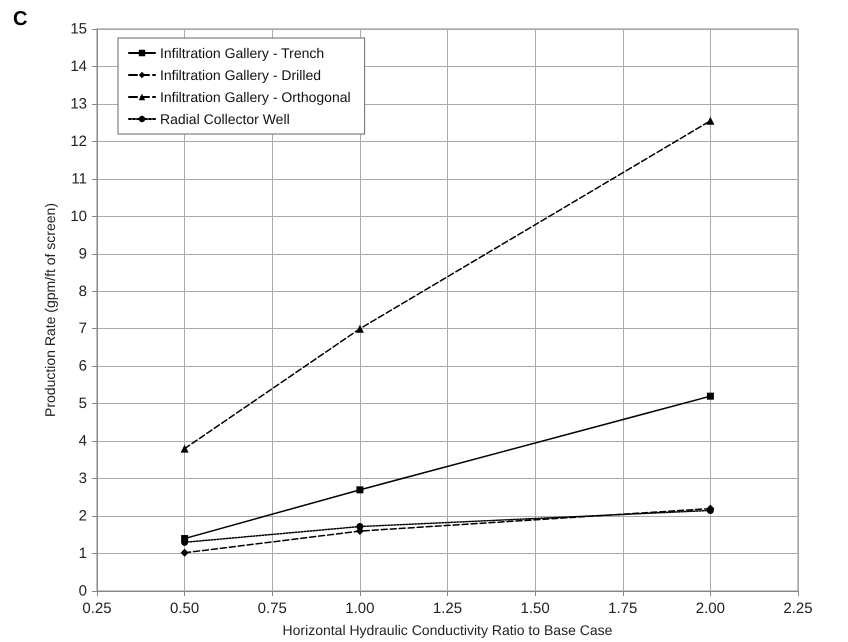 The image size is (848, 642). What do you see at coordinates (82, 516) in the screenshot?
I see `y-tick-label: 2` at bounding box center [82, 516].